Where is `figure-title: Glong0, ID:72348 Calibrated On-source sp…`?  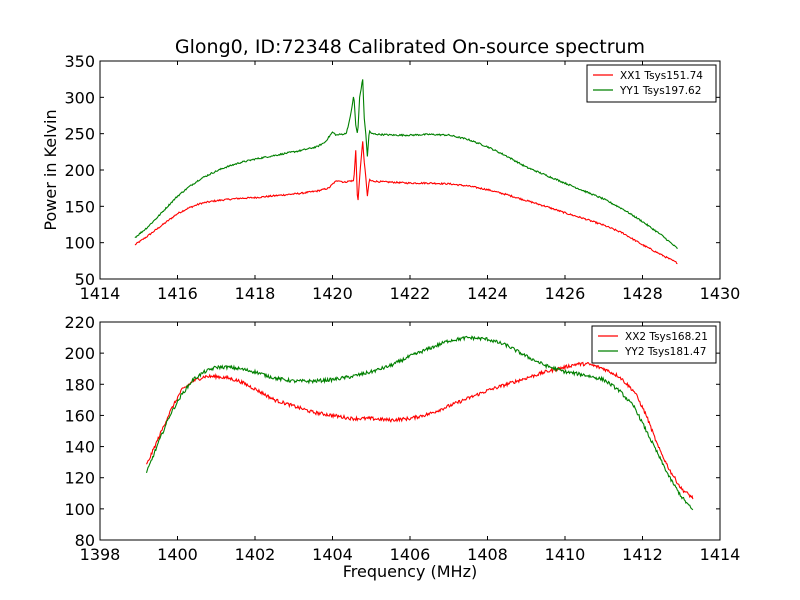 figure-title: Glong0, ID:72348 Calibrated On-source sp… is located at coordinates (410, 47).